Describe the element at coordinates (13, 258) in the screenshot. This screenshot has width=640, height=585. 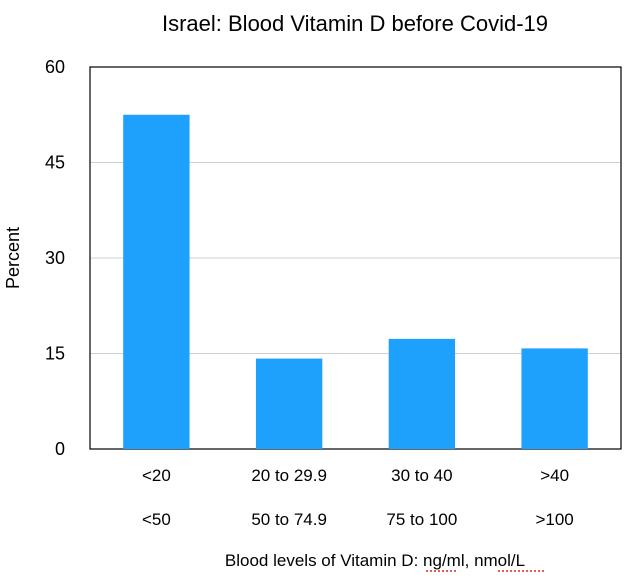
I see `y-axis-label: Percent` at that location.